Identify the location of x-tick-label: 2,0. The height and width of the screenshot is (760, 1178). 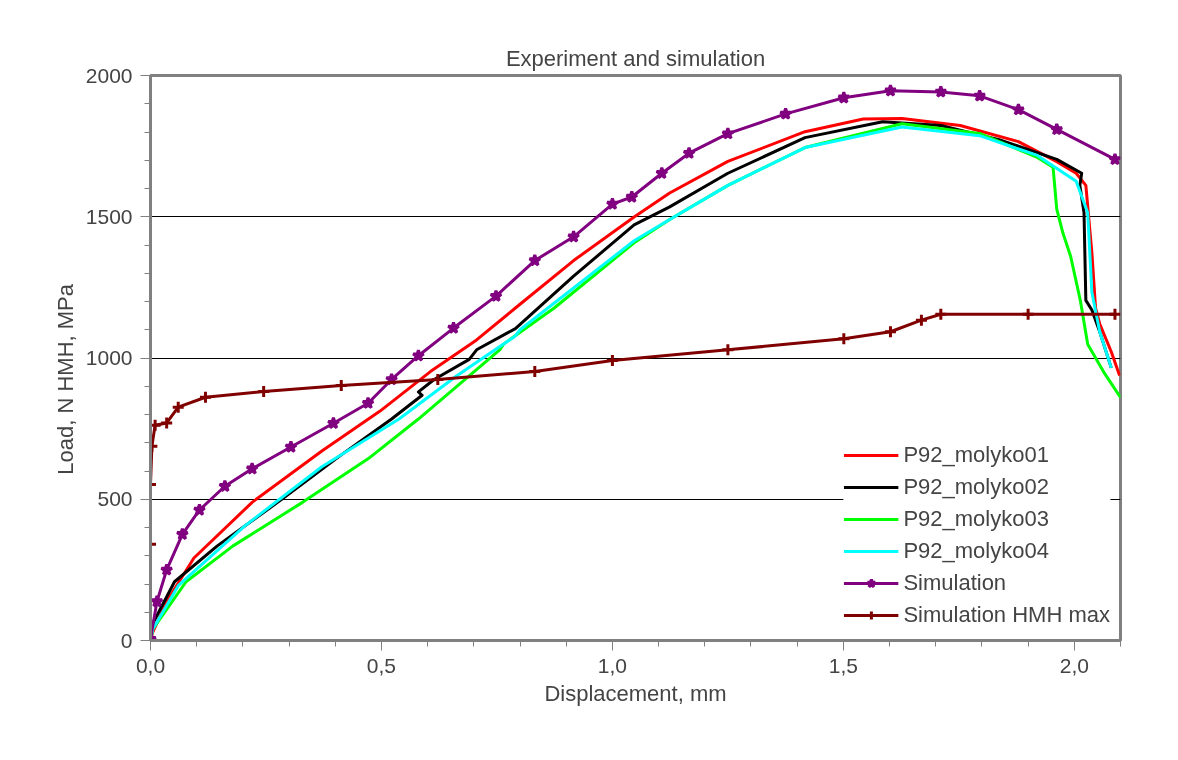
(1074, 665).